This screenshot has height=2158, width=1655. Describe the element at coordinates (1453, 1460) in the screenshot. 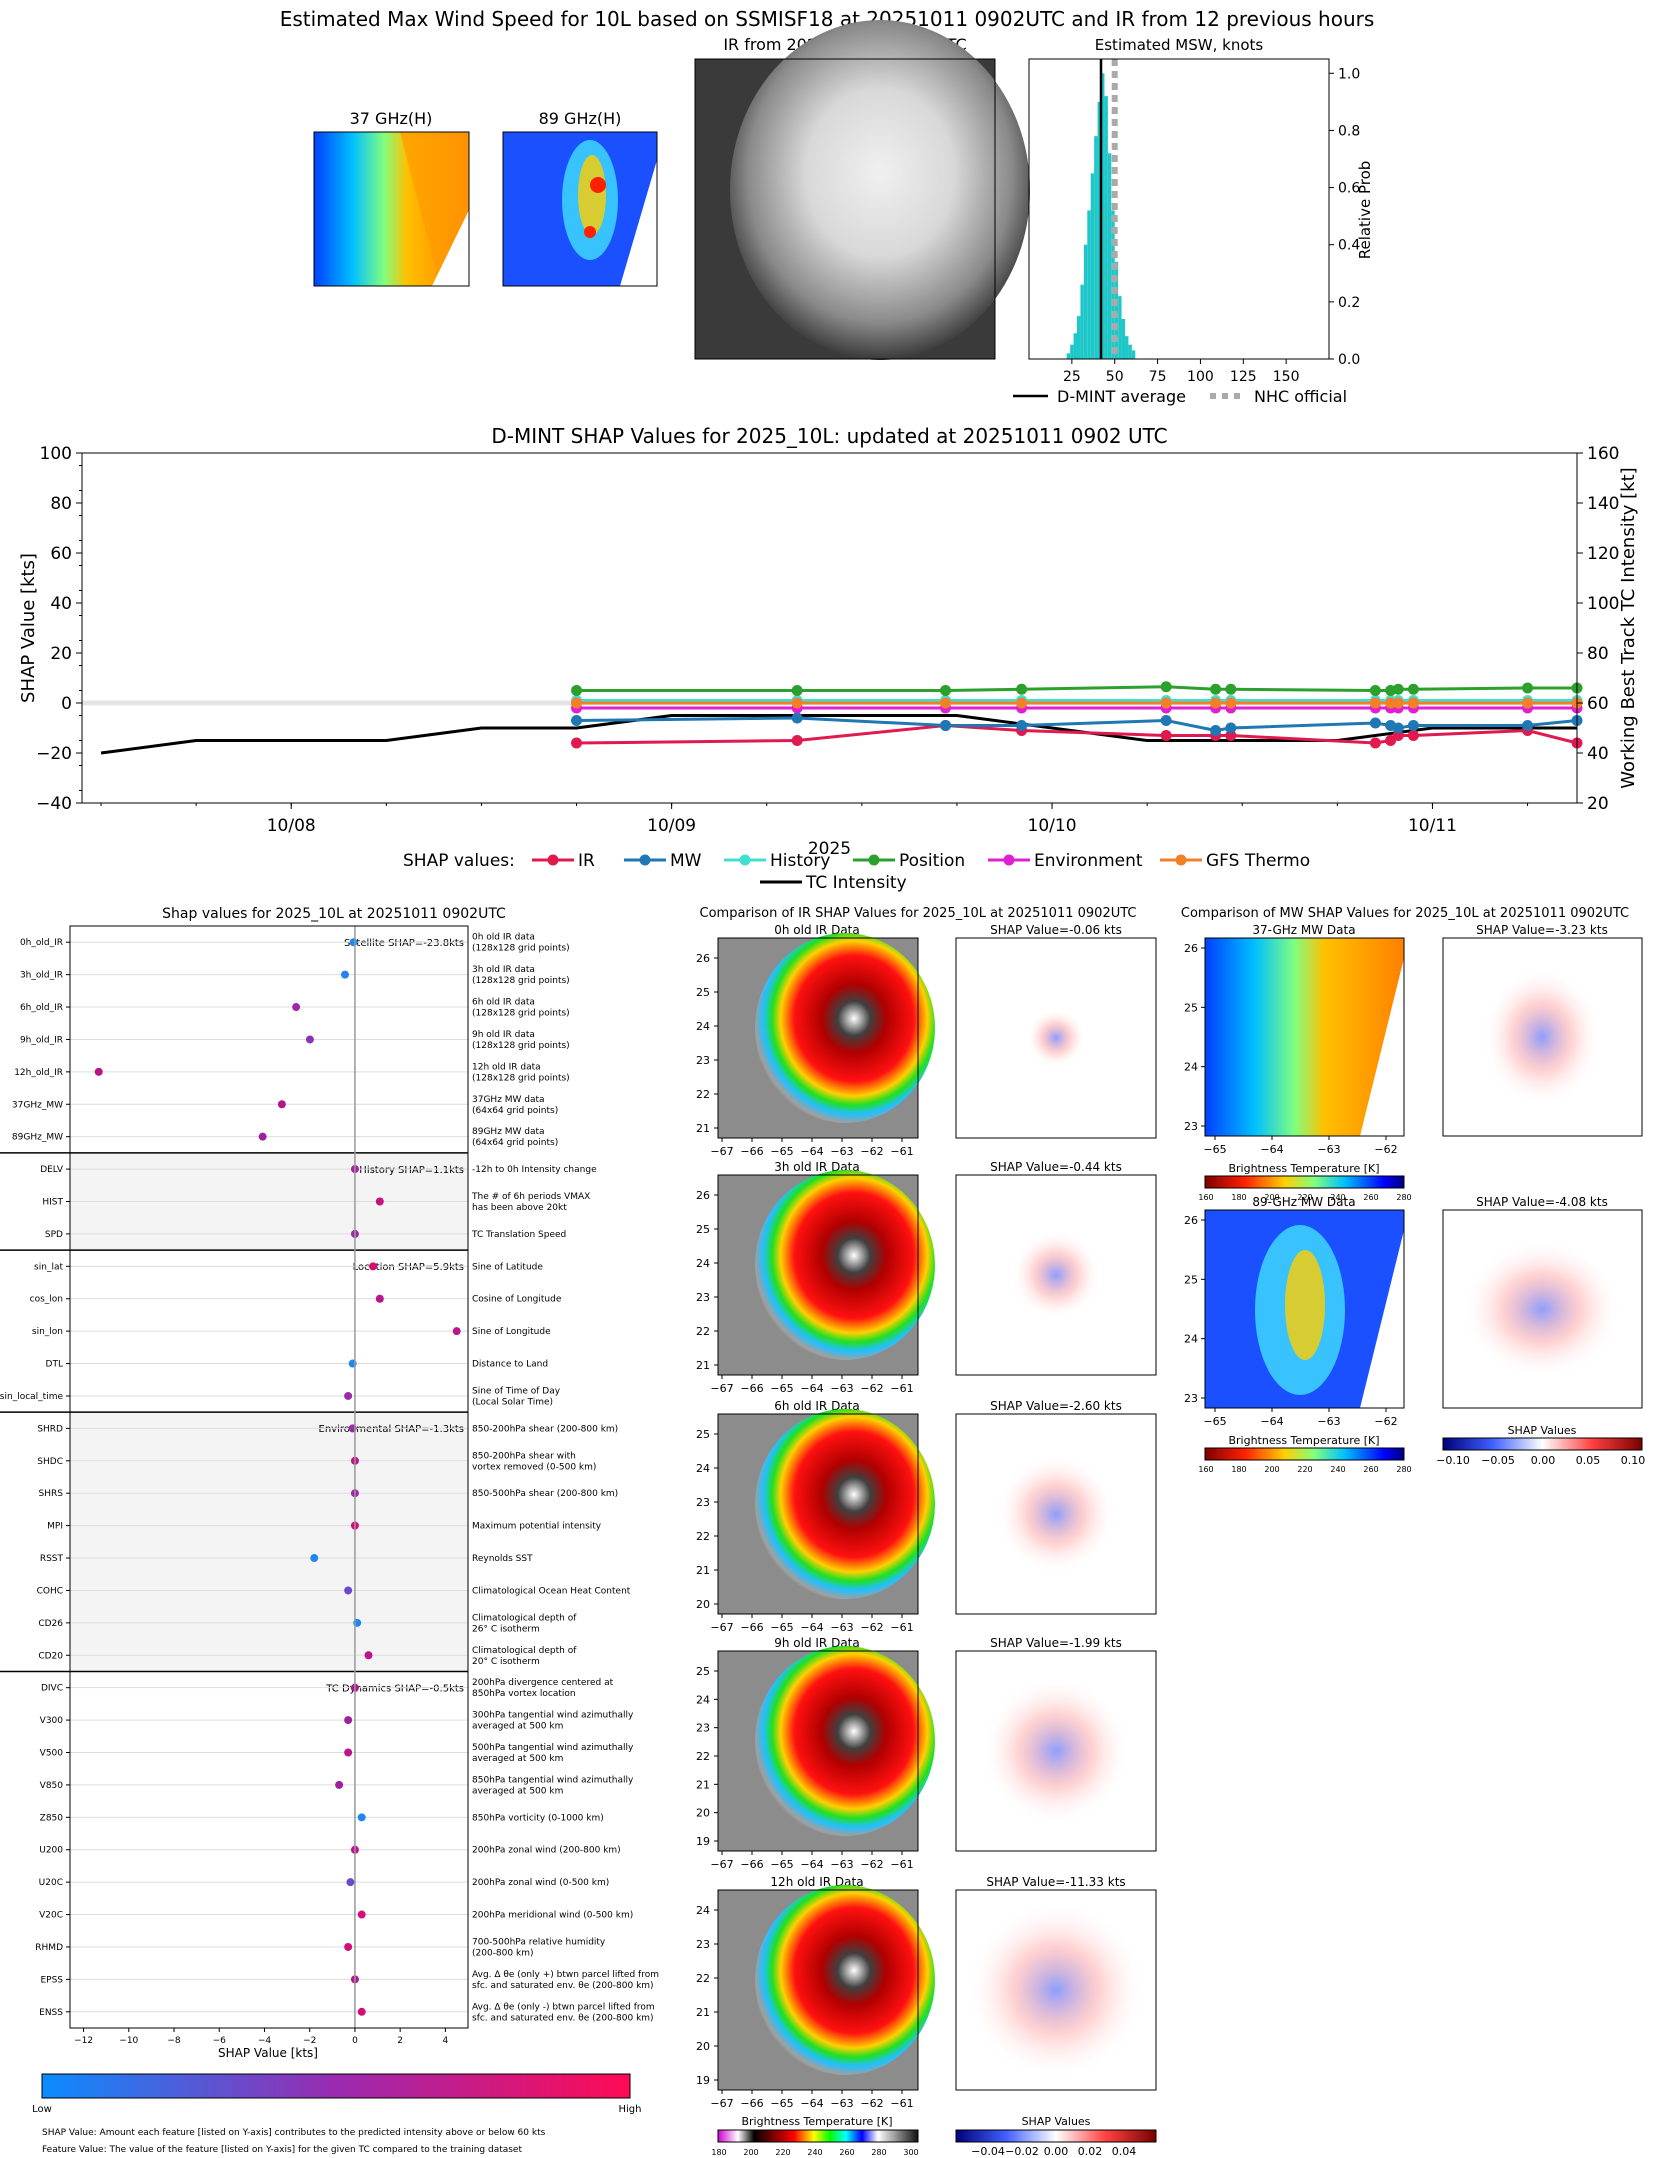

I see `mw-shap-tick: −0.10` at that location.